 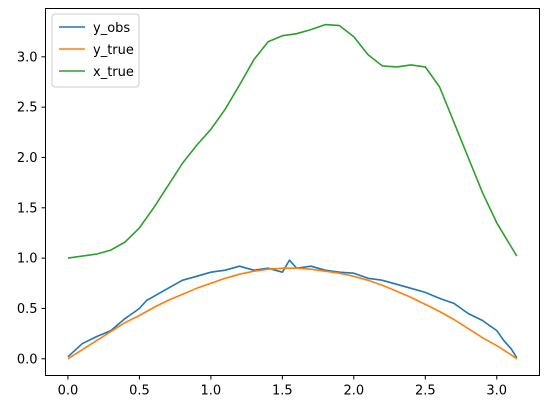 What do you see at coordinates (496, 391) in the screenshot?
I see `x-tick-label: 3.0` at bounding box center [496, 391].